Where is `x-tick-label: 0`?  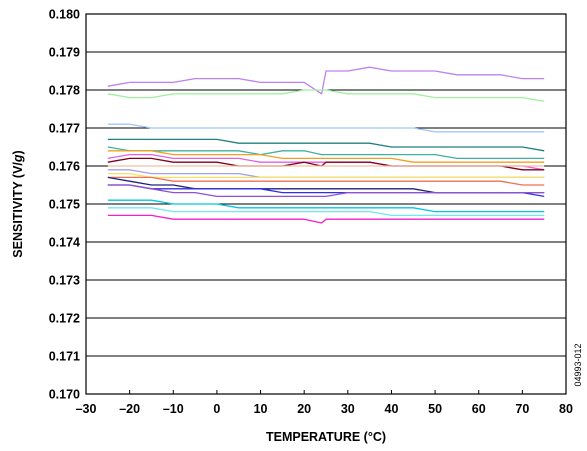 x-tick-label: 0 is located at coordinates (216, 409).